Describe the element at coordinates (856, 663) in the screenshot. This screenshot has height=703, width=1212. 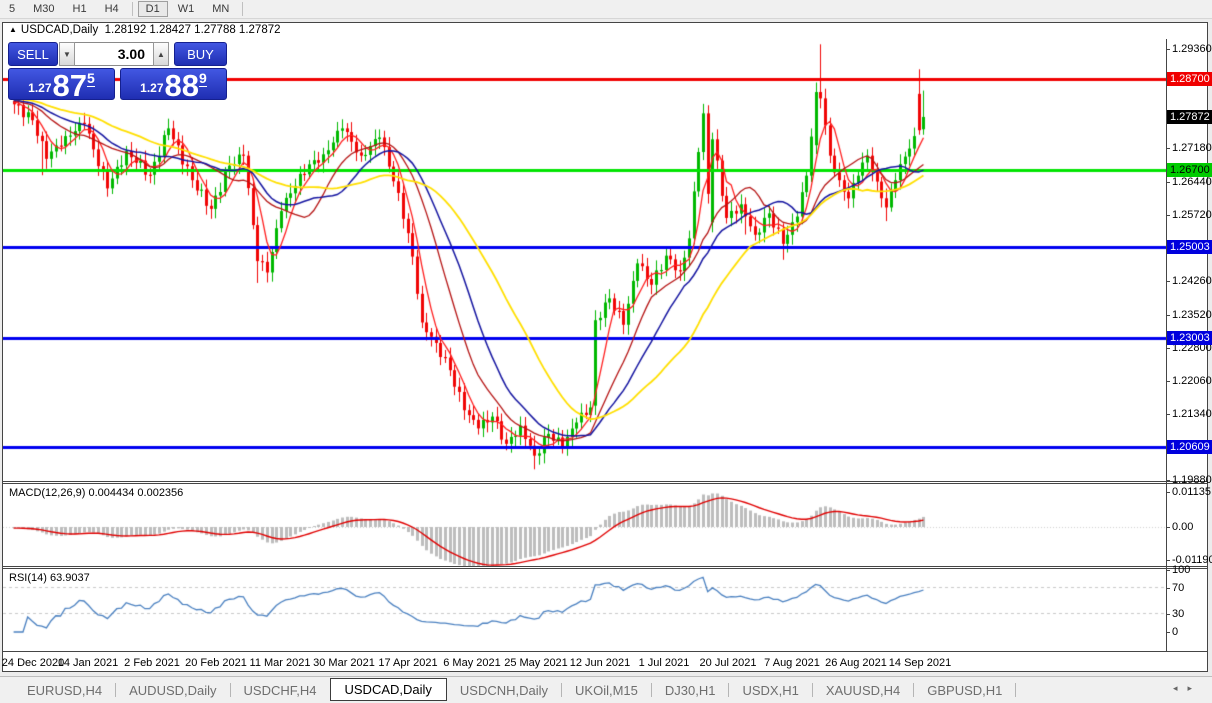
I see `date-axis-label: 26 Aug 2021` at that location.